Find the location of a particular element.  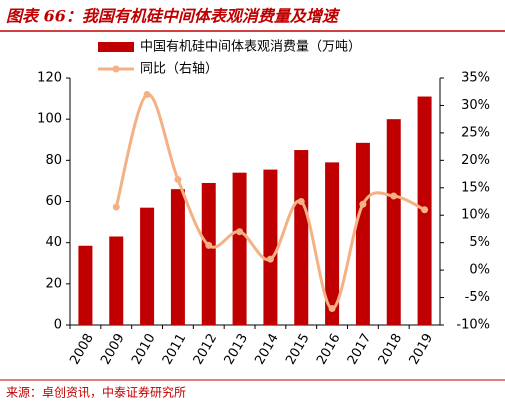

legend-label: 中国有机硅中间体表观消费量（万吨） is located at coordinates (250, 47).